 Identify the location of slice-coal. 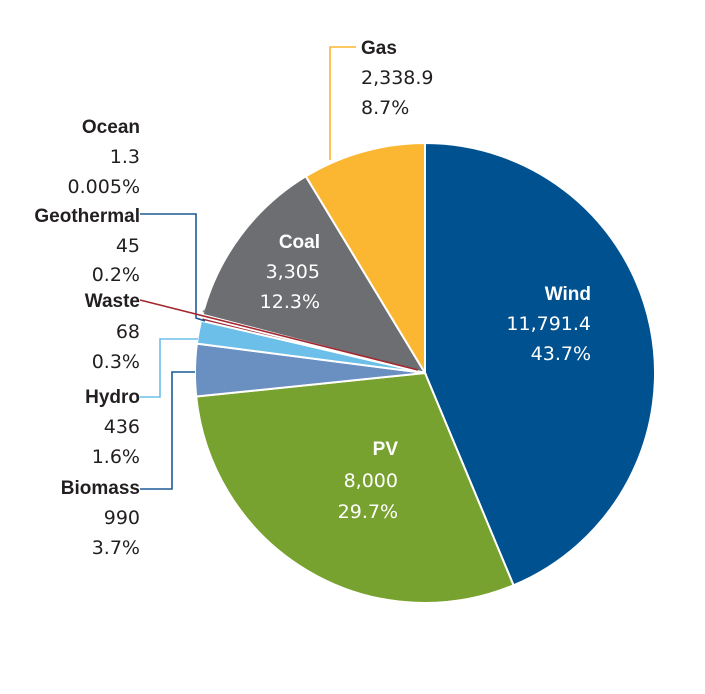
(314, 274).